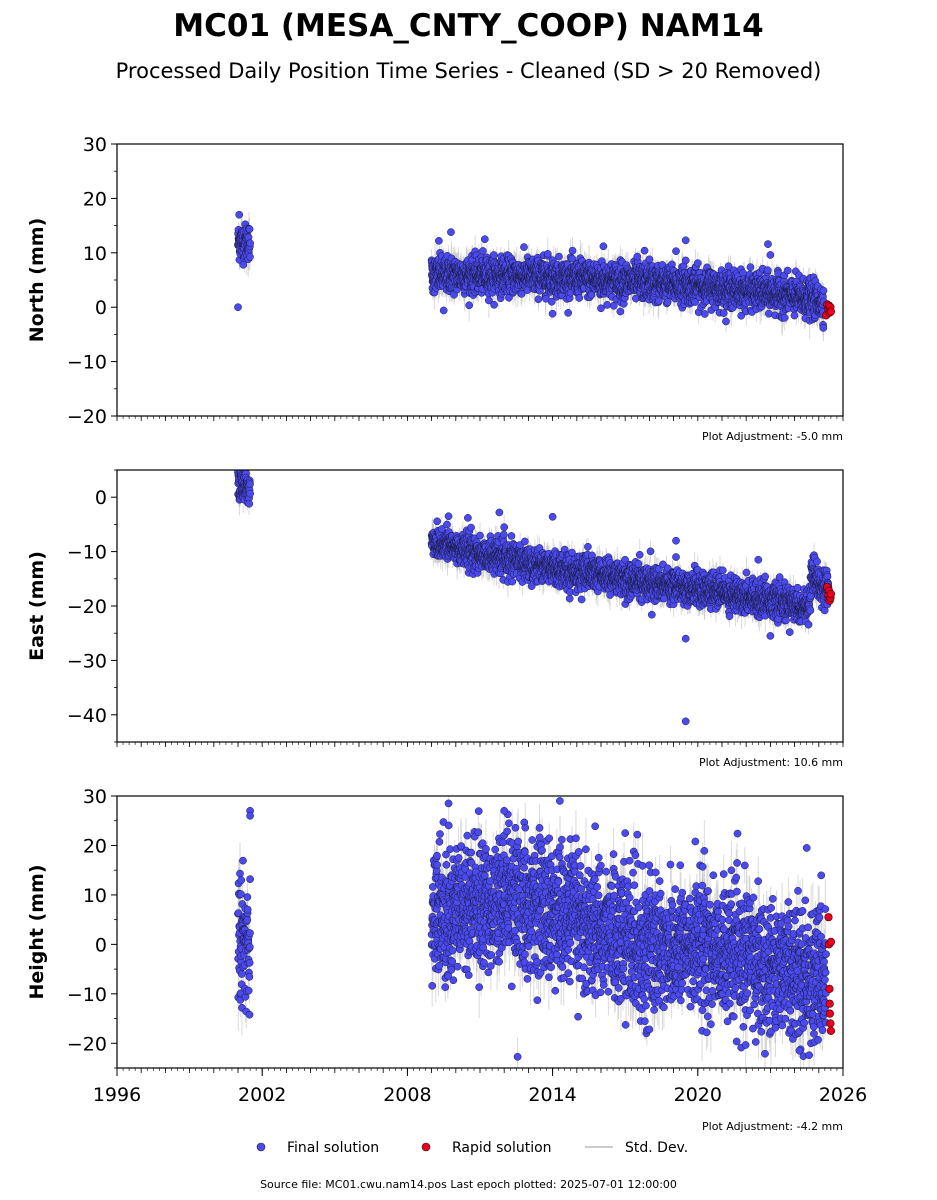 This screenshot has width=937, height=1200. What do you see at coordinates (95, 145) in the screenshot?
I see `ytick-label: 30` at bounding box center [95, 145].